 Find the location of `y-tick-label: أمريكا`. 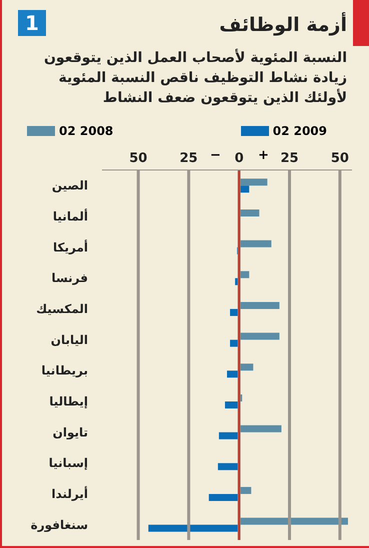

y-tick-label: أمريكا is located at coordinates (70, 246).